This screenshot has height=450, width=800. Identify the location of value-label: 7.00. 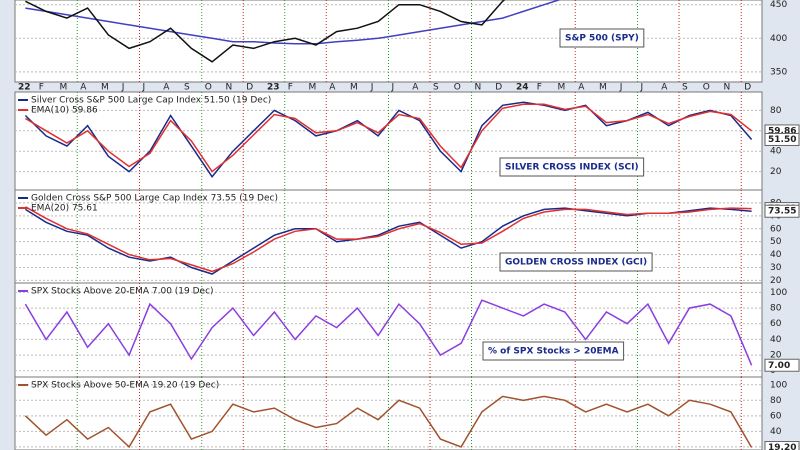
(779, 366).